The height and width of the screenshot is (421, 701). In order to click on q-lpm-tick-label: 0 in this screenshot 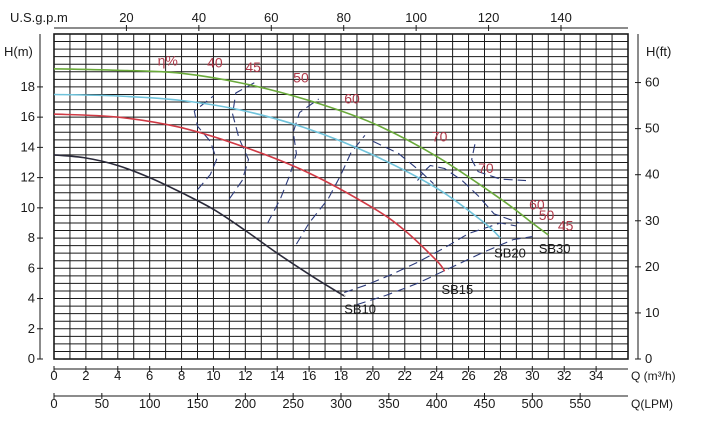, I will do `click(53, 403)`.